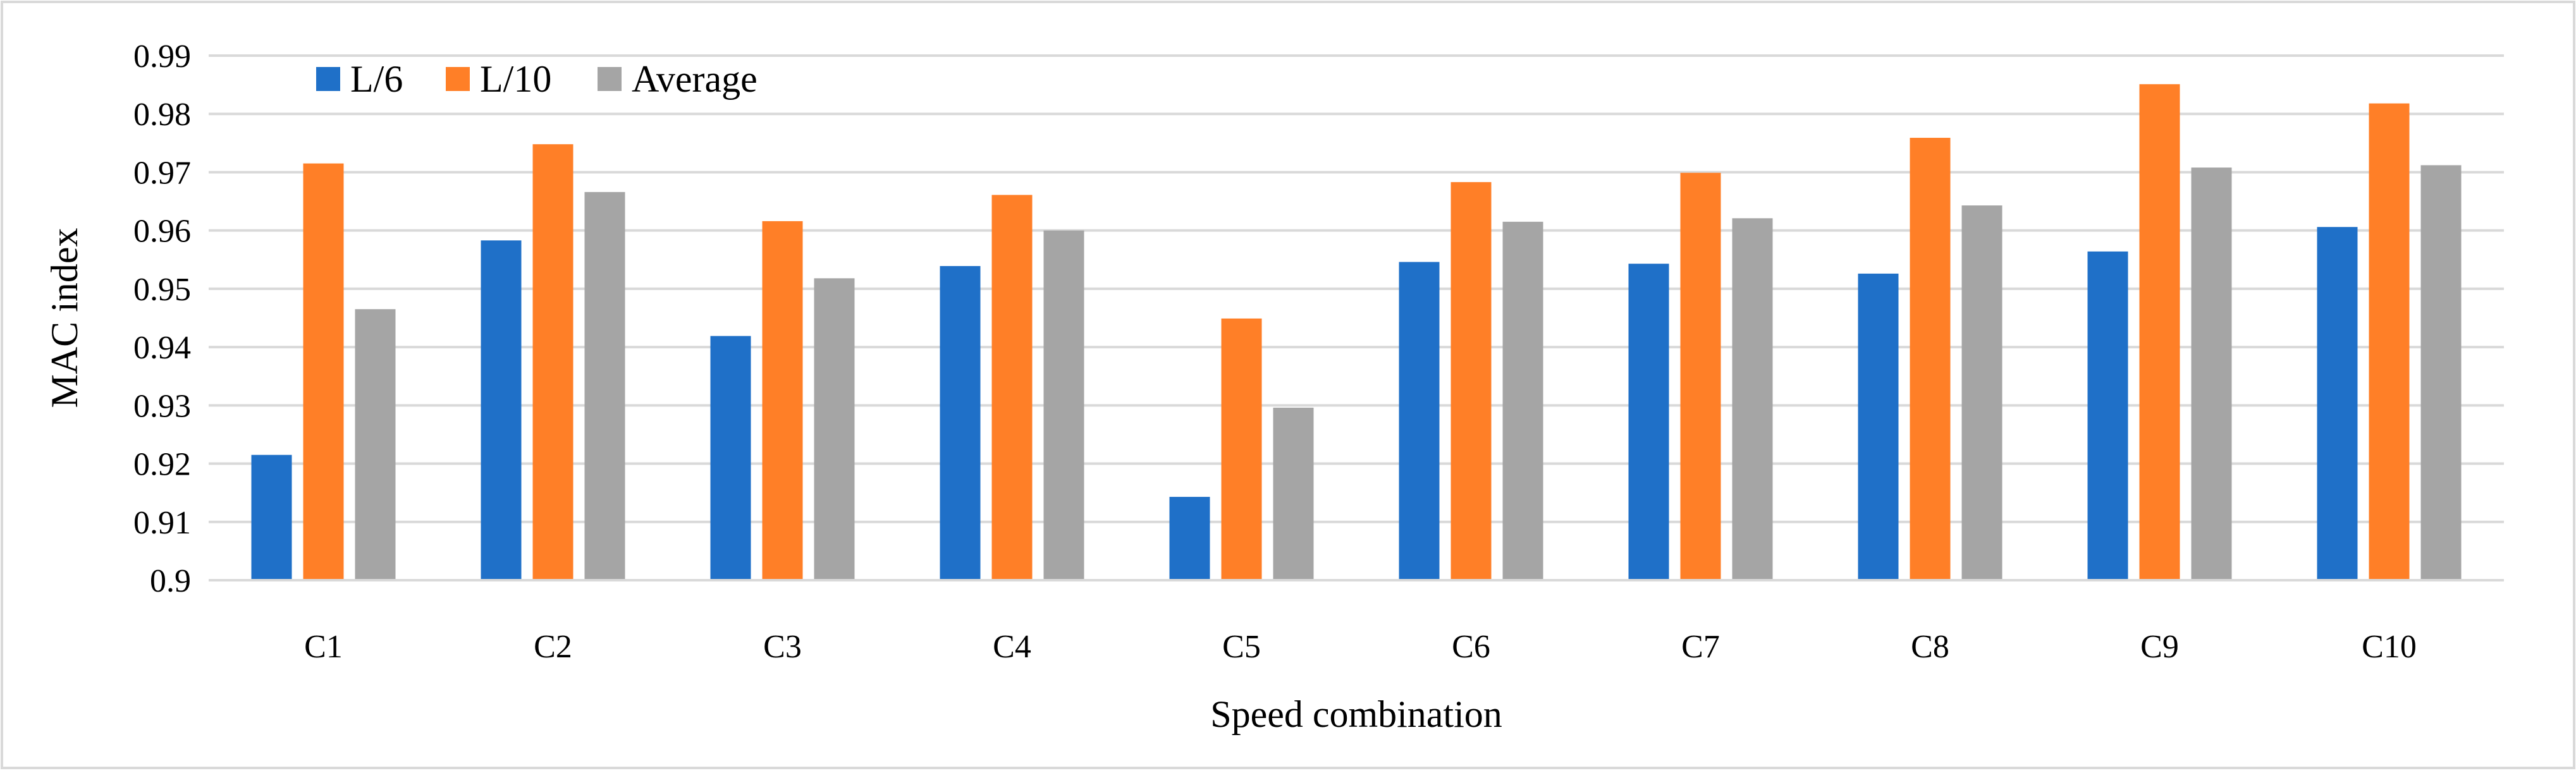  What do you see at coordinates (1522, 400) in the screenshot?
I see `bar-c6-average` at bounding box center [1522, 400].